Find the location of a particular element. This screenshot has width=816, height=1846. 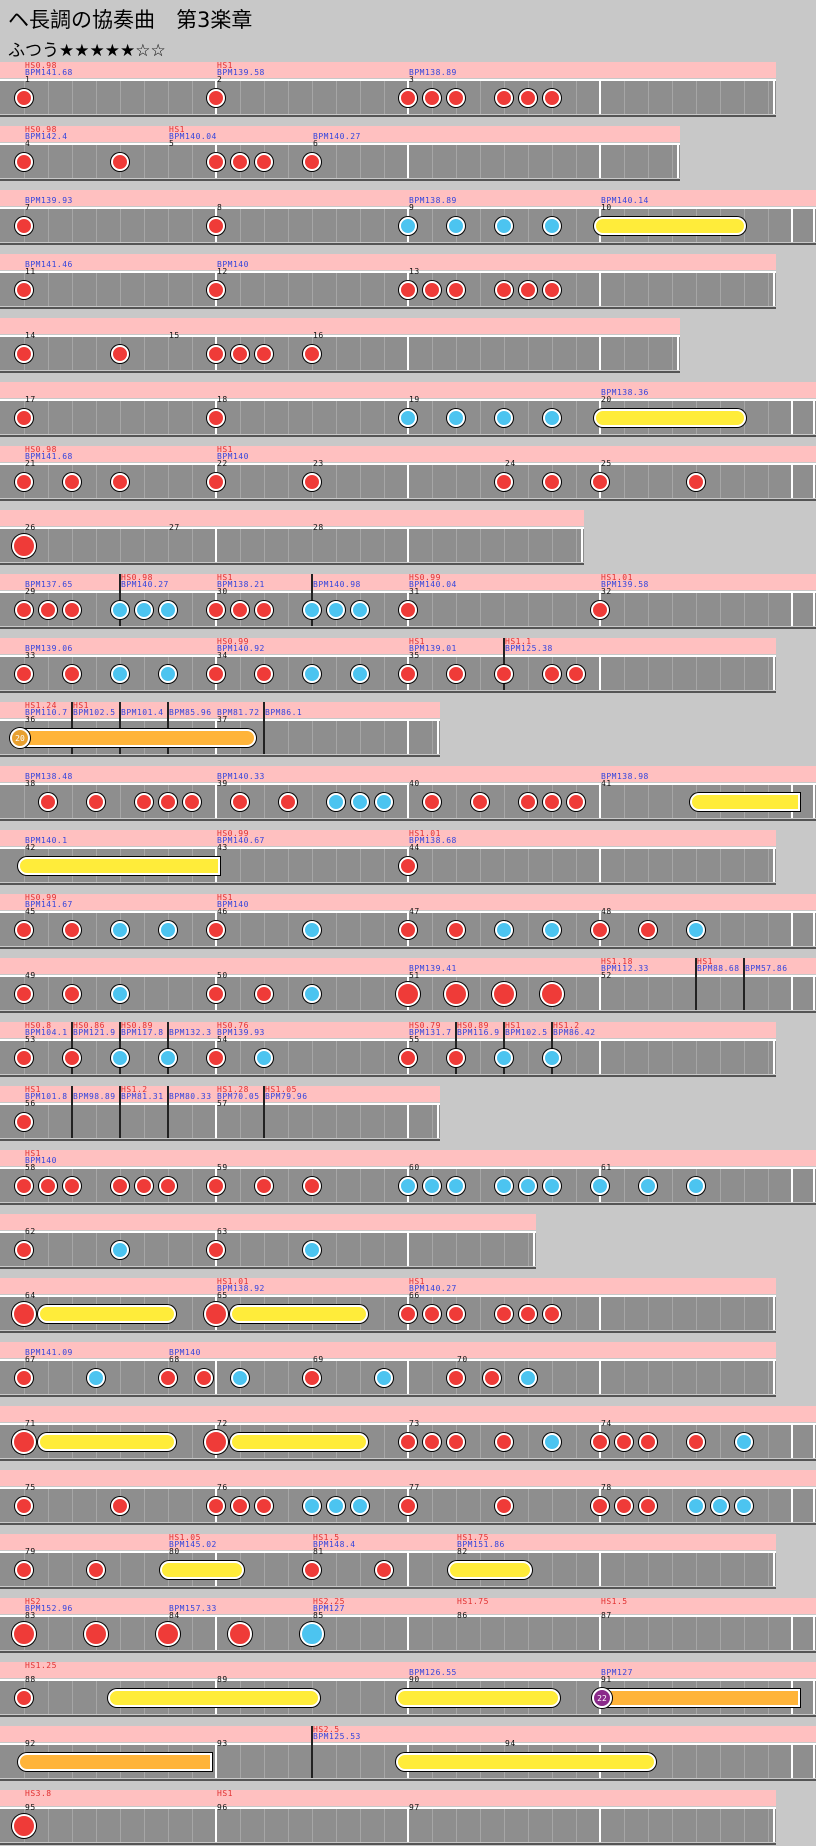

measure-number: 14 is located at coordinates (30, 335).